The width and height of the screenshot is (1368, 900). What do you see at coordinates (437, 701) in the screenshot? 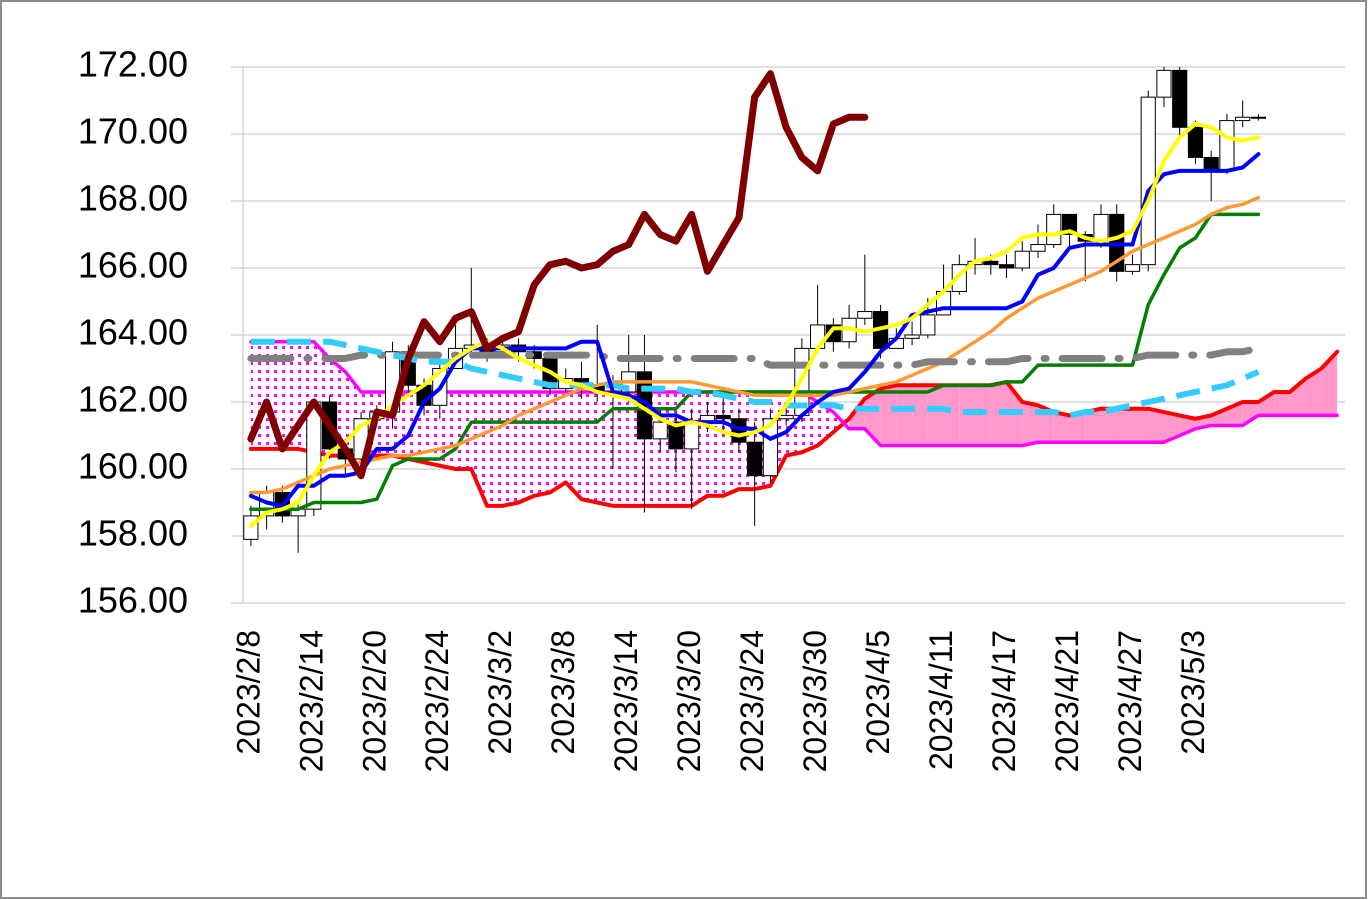
I see `x-tick-label: 2023/2/24` at bounding box center [437, 701].